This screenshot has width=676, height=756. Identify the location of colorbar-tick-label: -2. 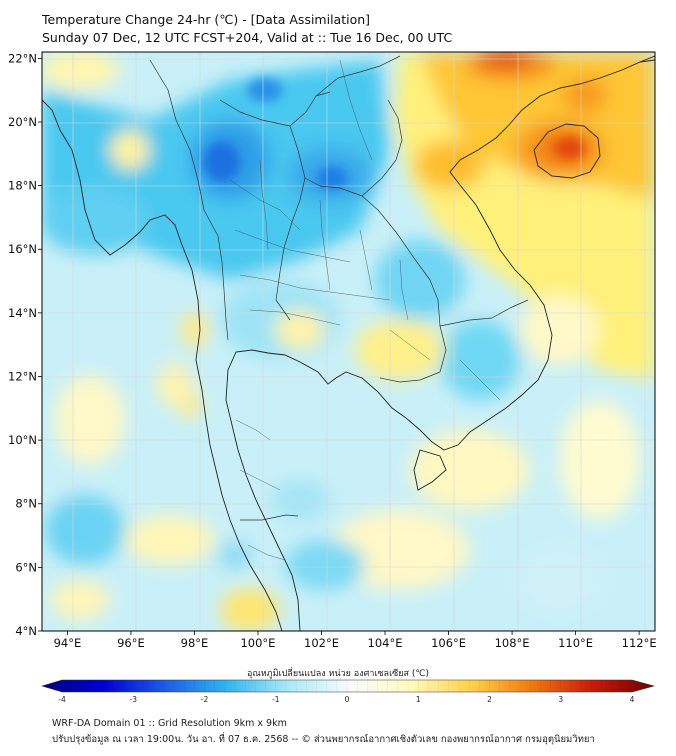
(205, 699).